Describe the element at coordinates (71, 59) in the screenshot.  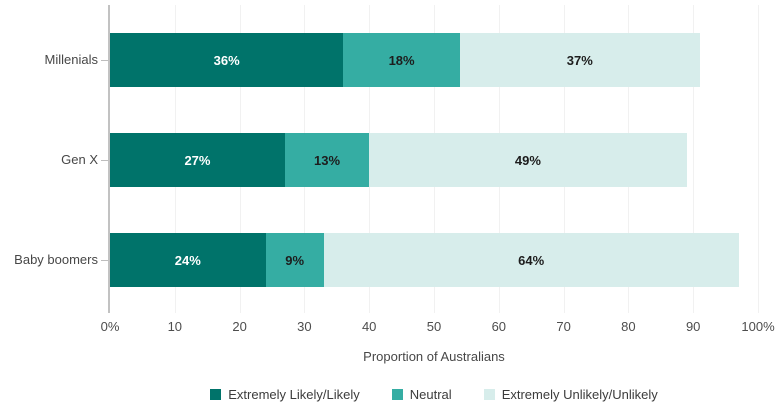
I see `category-label: Millenials` at that location.